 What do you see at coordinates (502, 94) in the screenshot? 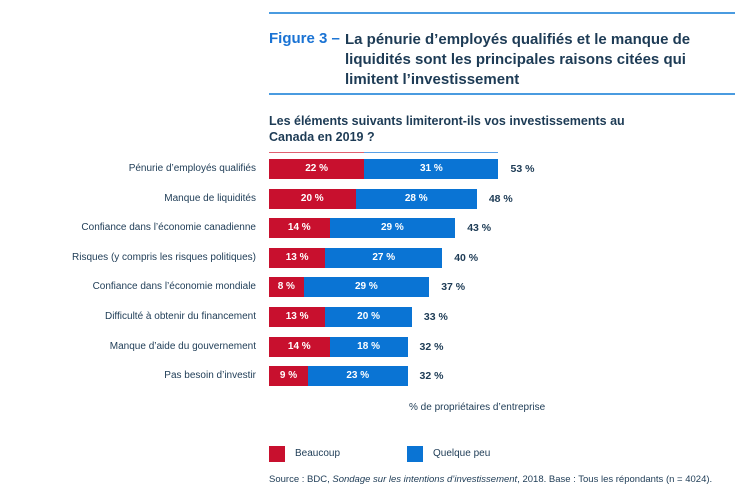
I see `title-rule` at bounding box center [502, 94].